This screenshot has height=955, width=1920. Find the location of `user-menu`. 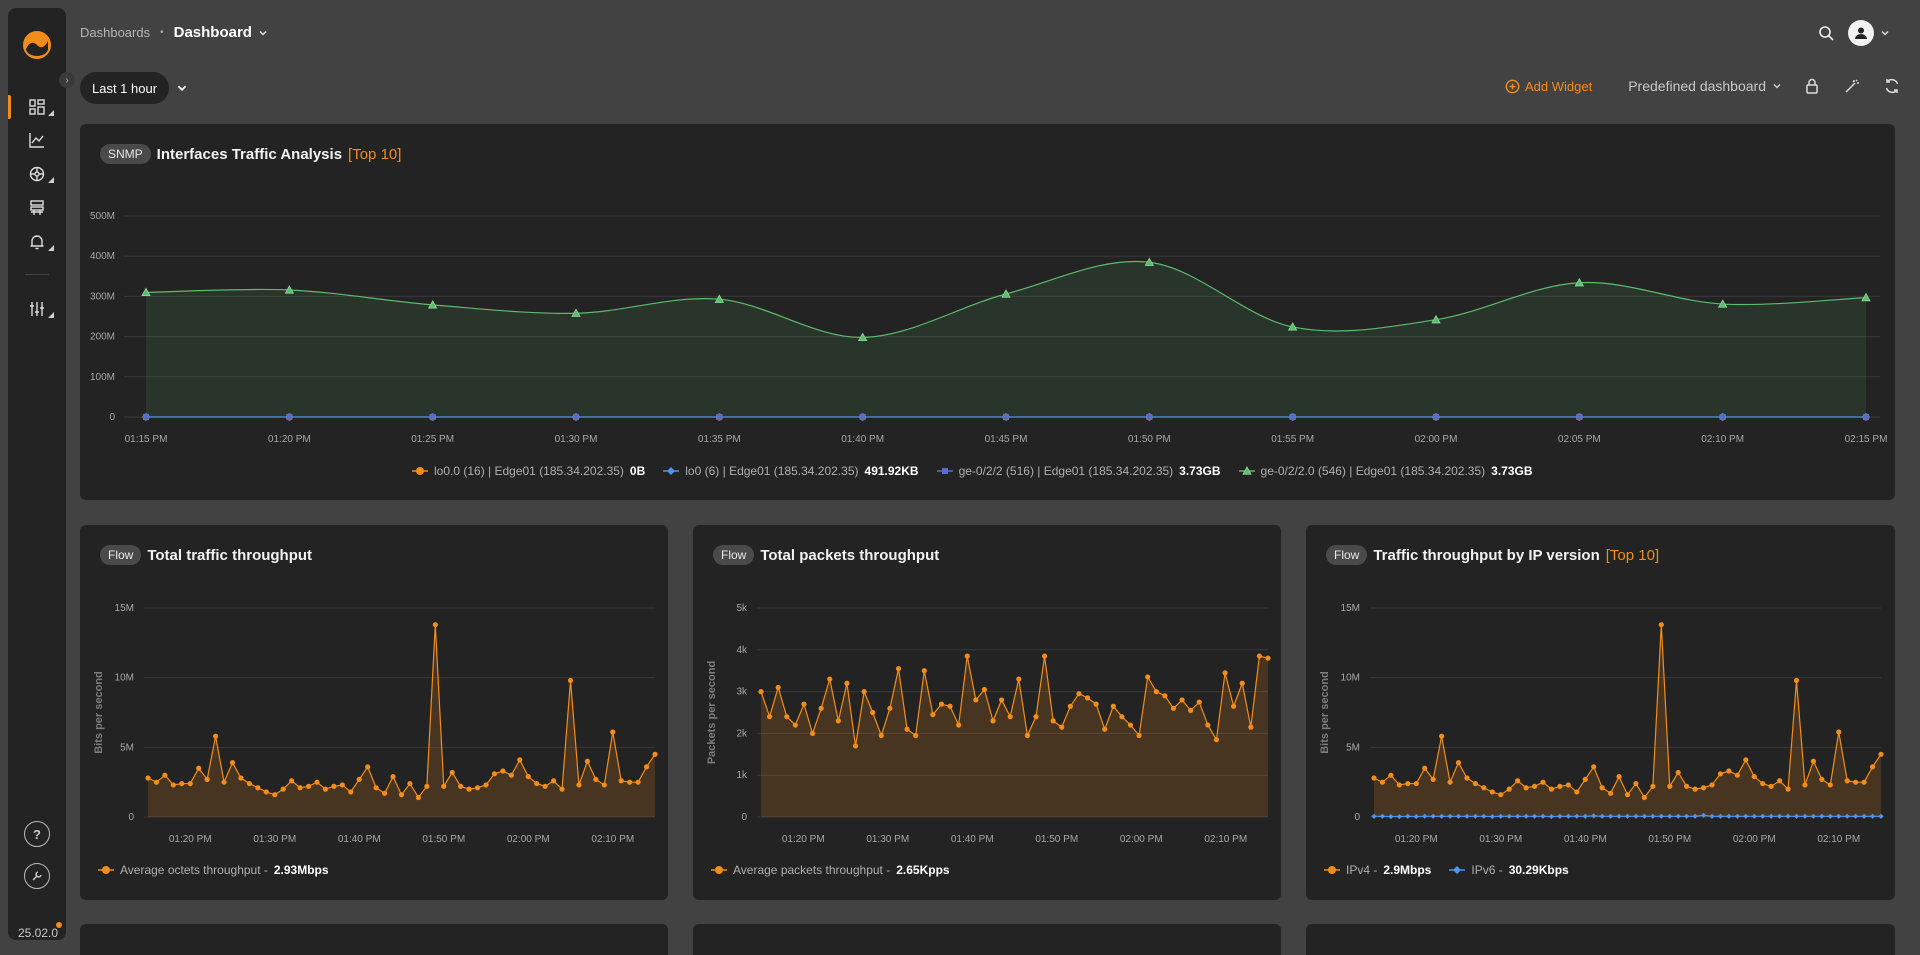

user-menu is located at coordinates (1869, 33).